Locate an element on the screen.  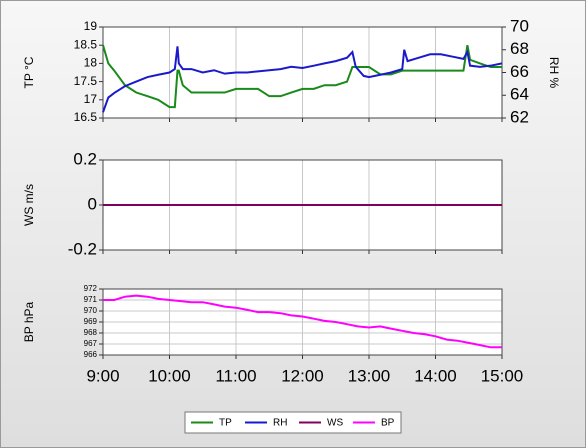
y-axis-label: BP hPa is located at coordinates (29, 321).